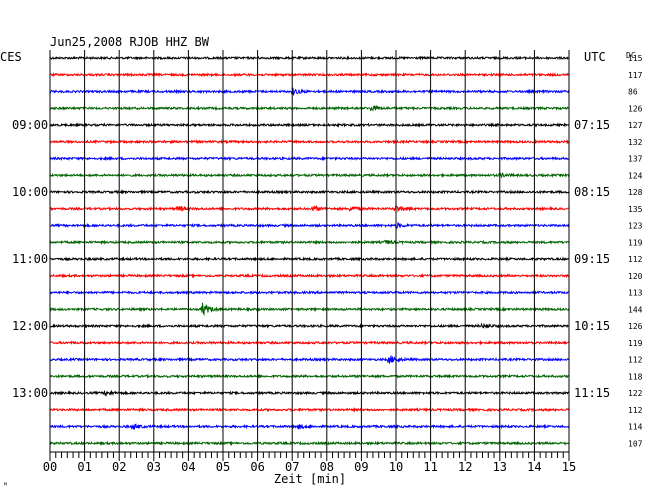 Image resolution: width=650 pixels, height=494 pixels. I want to click on dc-offset-value: 144, so click(635, 309).